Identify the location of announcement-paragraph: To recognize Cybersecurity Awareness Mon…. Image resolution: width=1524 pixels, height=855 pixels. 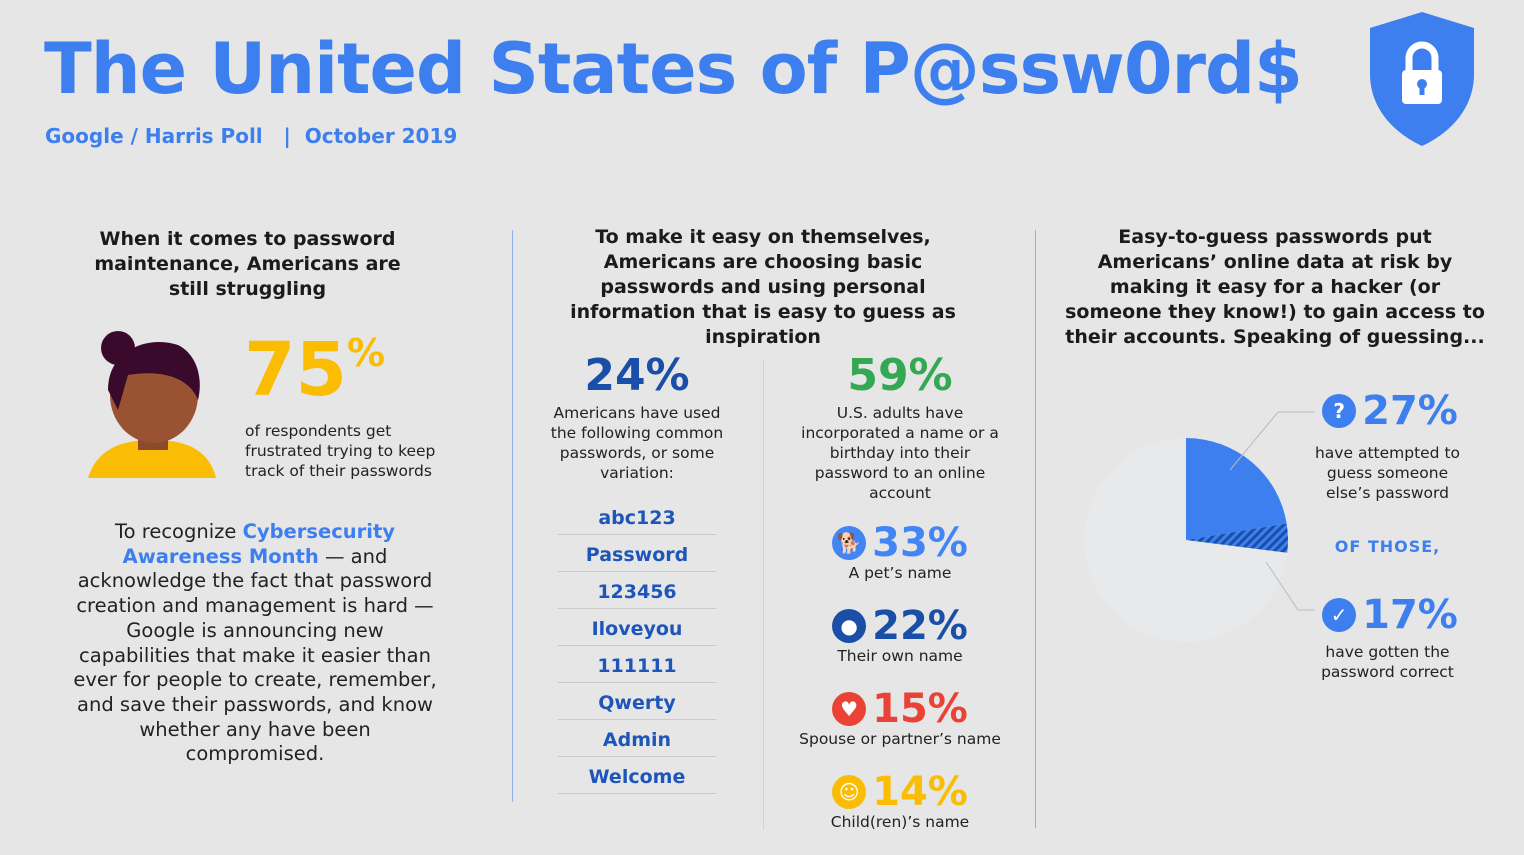
(255, 643).